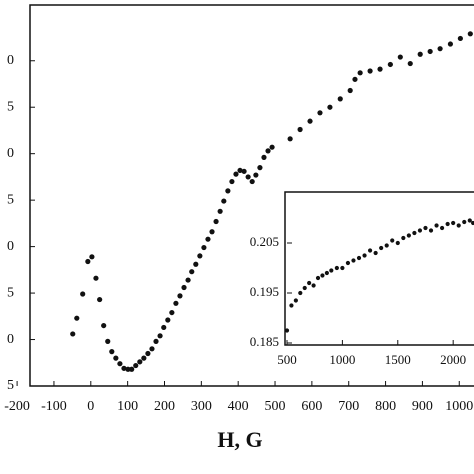 The width and height of the screenshot is (474, 474). What do you see at coordinates (264, 291) in the screenshot?
I see `y-tick-label: 0.195` at bounding box center [264, 291].